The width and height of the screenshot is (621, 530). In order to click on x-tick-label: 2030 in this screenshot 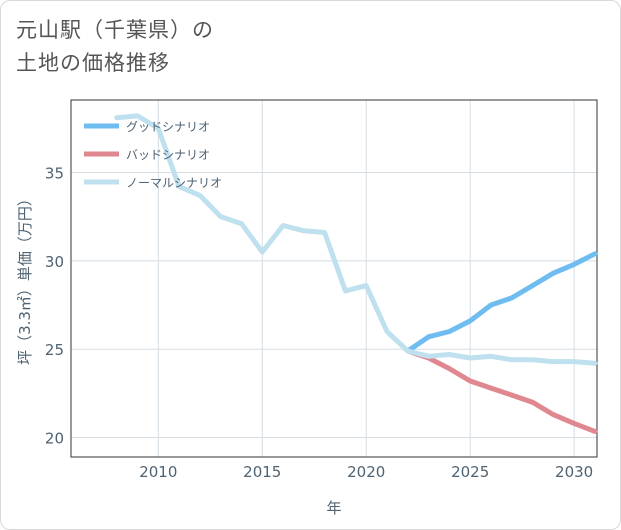, I will do `click(574, 472)`.